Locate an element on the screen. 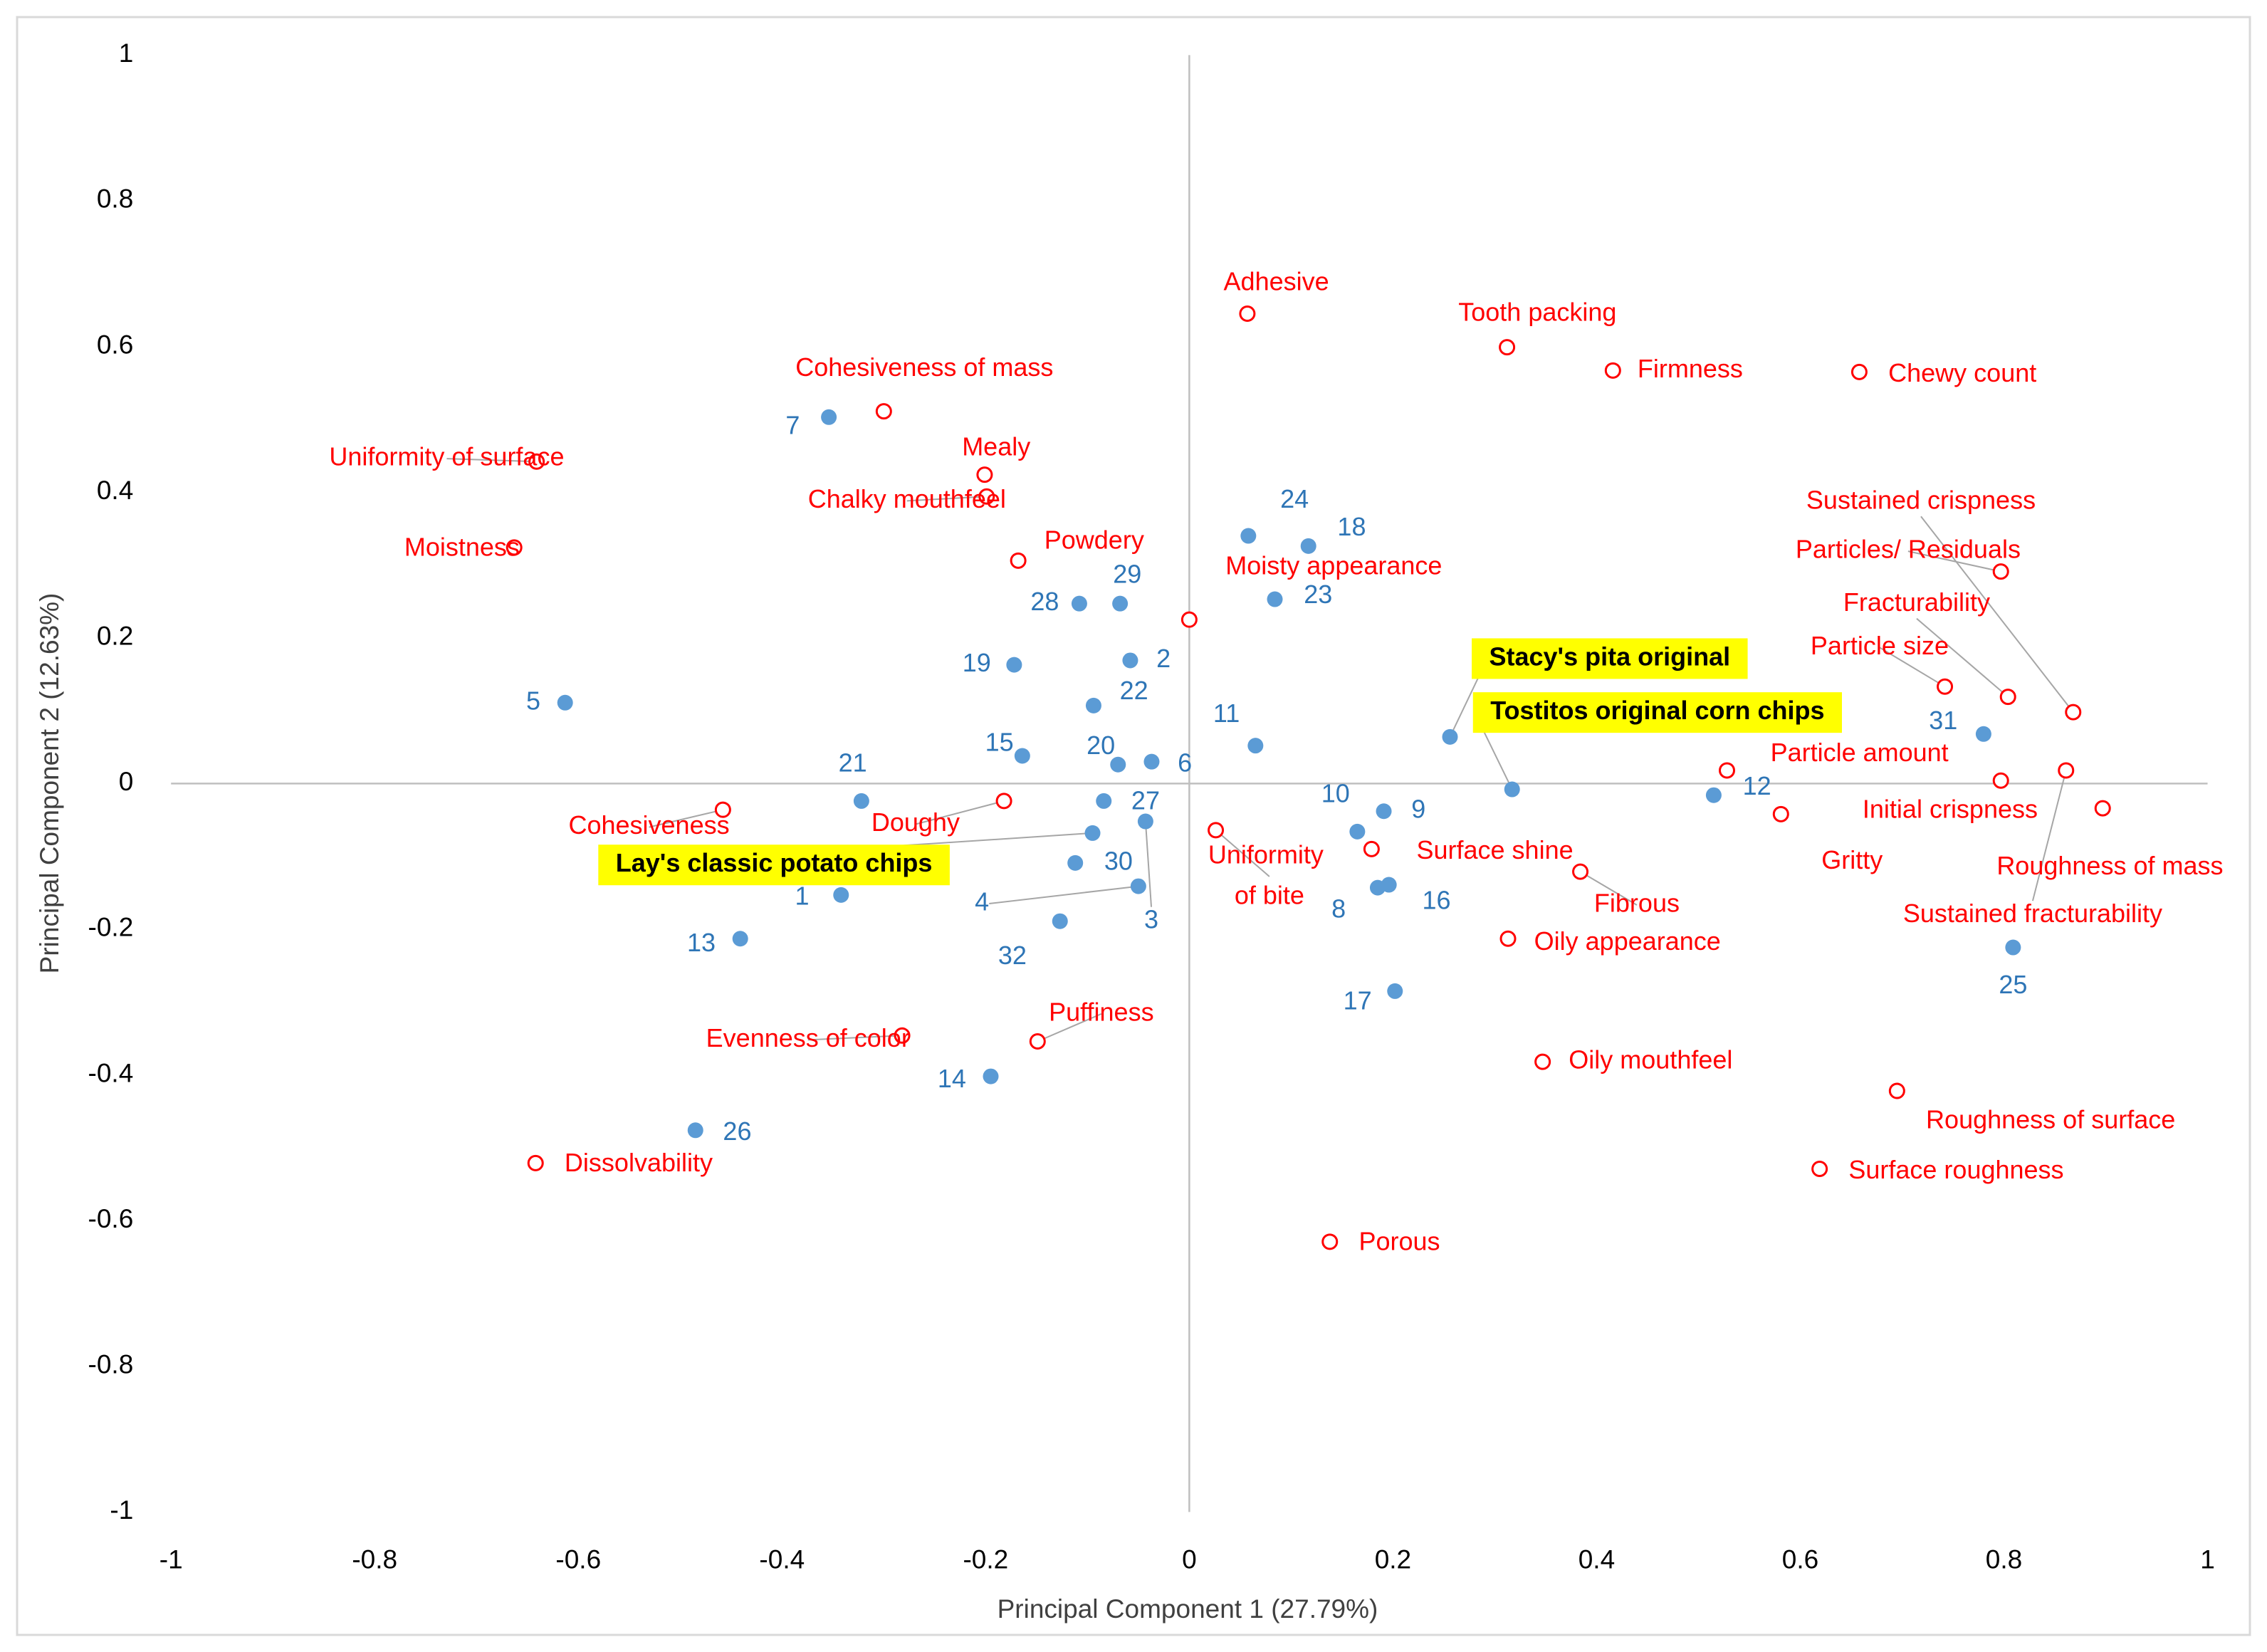 The height and width of the screenshot is (1652, 2267). y-tick-label: 0.8 is located at coordinates (115, 199).